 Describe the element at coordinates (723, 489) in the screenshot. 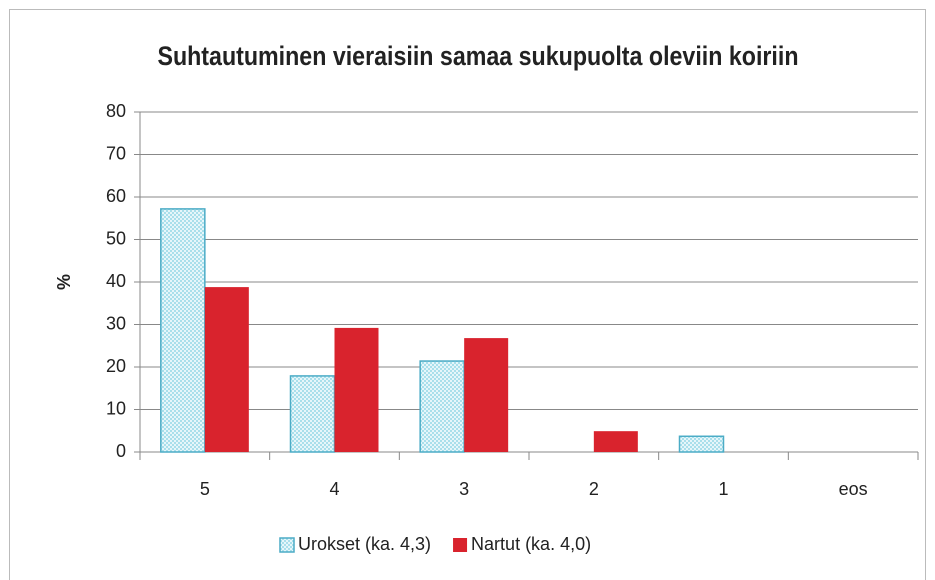

I see `x-tick-label: 1` at that location.